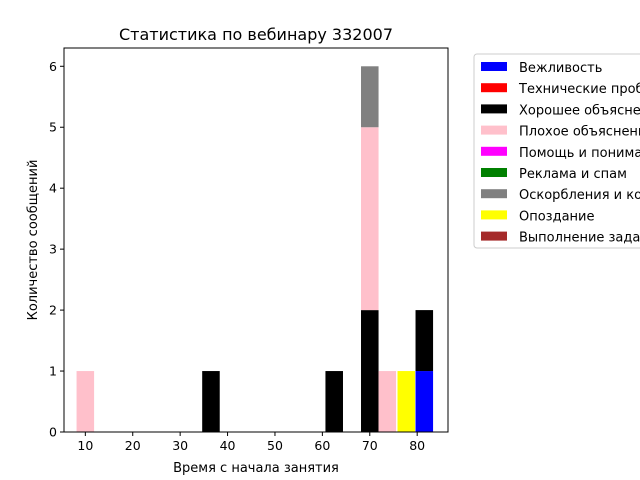 This screenshot has height=480, width=640. Describe the element at coordinates (53, 249) in the screenshot. I see `y-tick-label: 3` at that location.